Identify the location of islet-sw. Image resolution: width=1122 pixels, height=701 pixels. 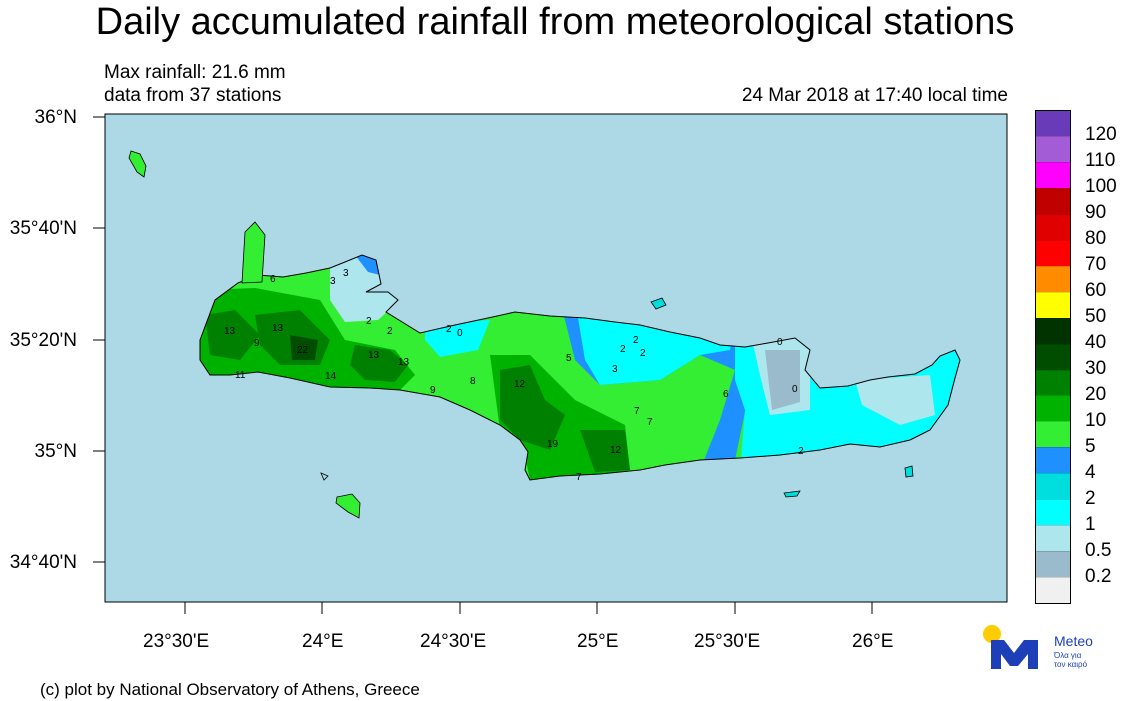
(324, 476).